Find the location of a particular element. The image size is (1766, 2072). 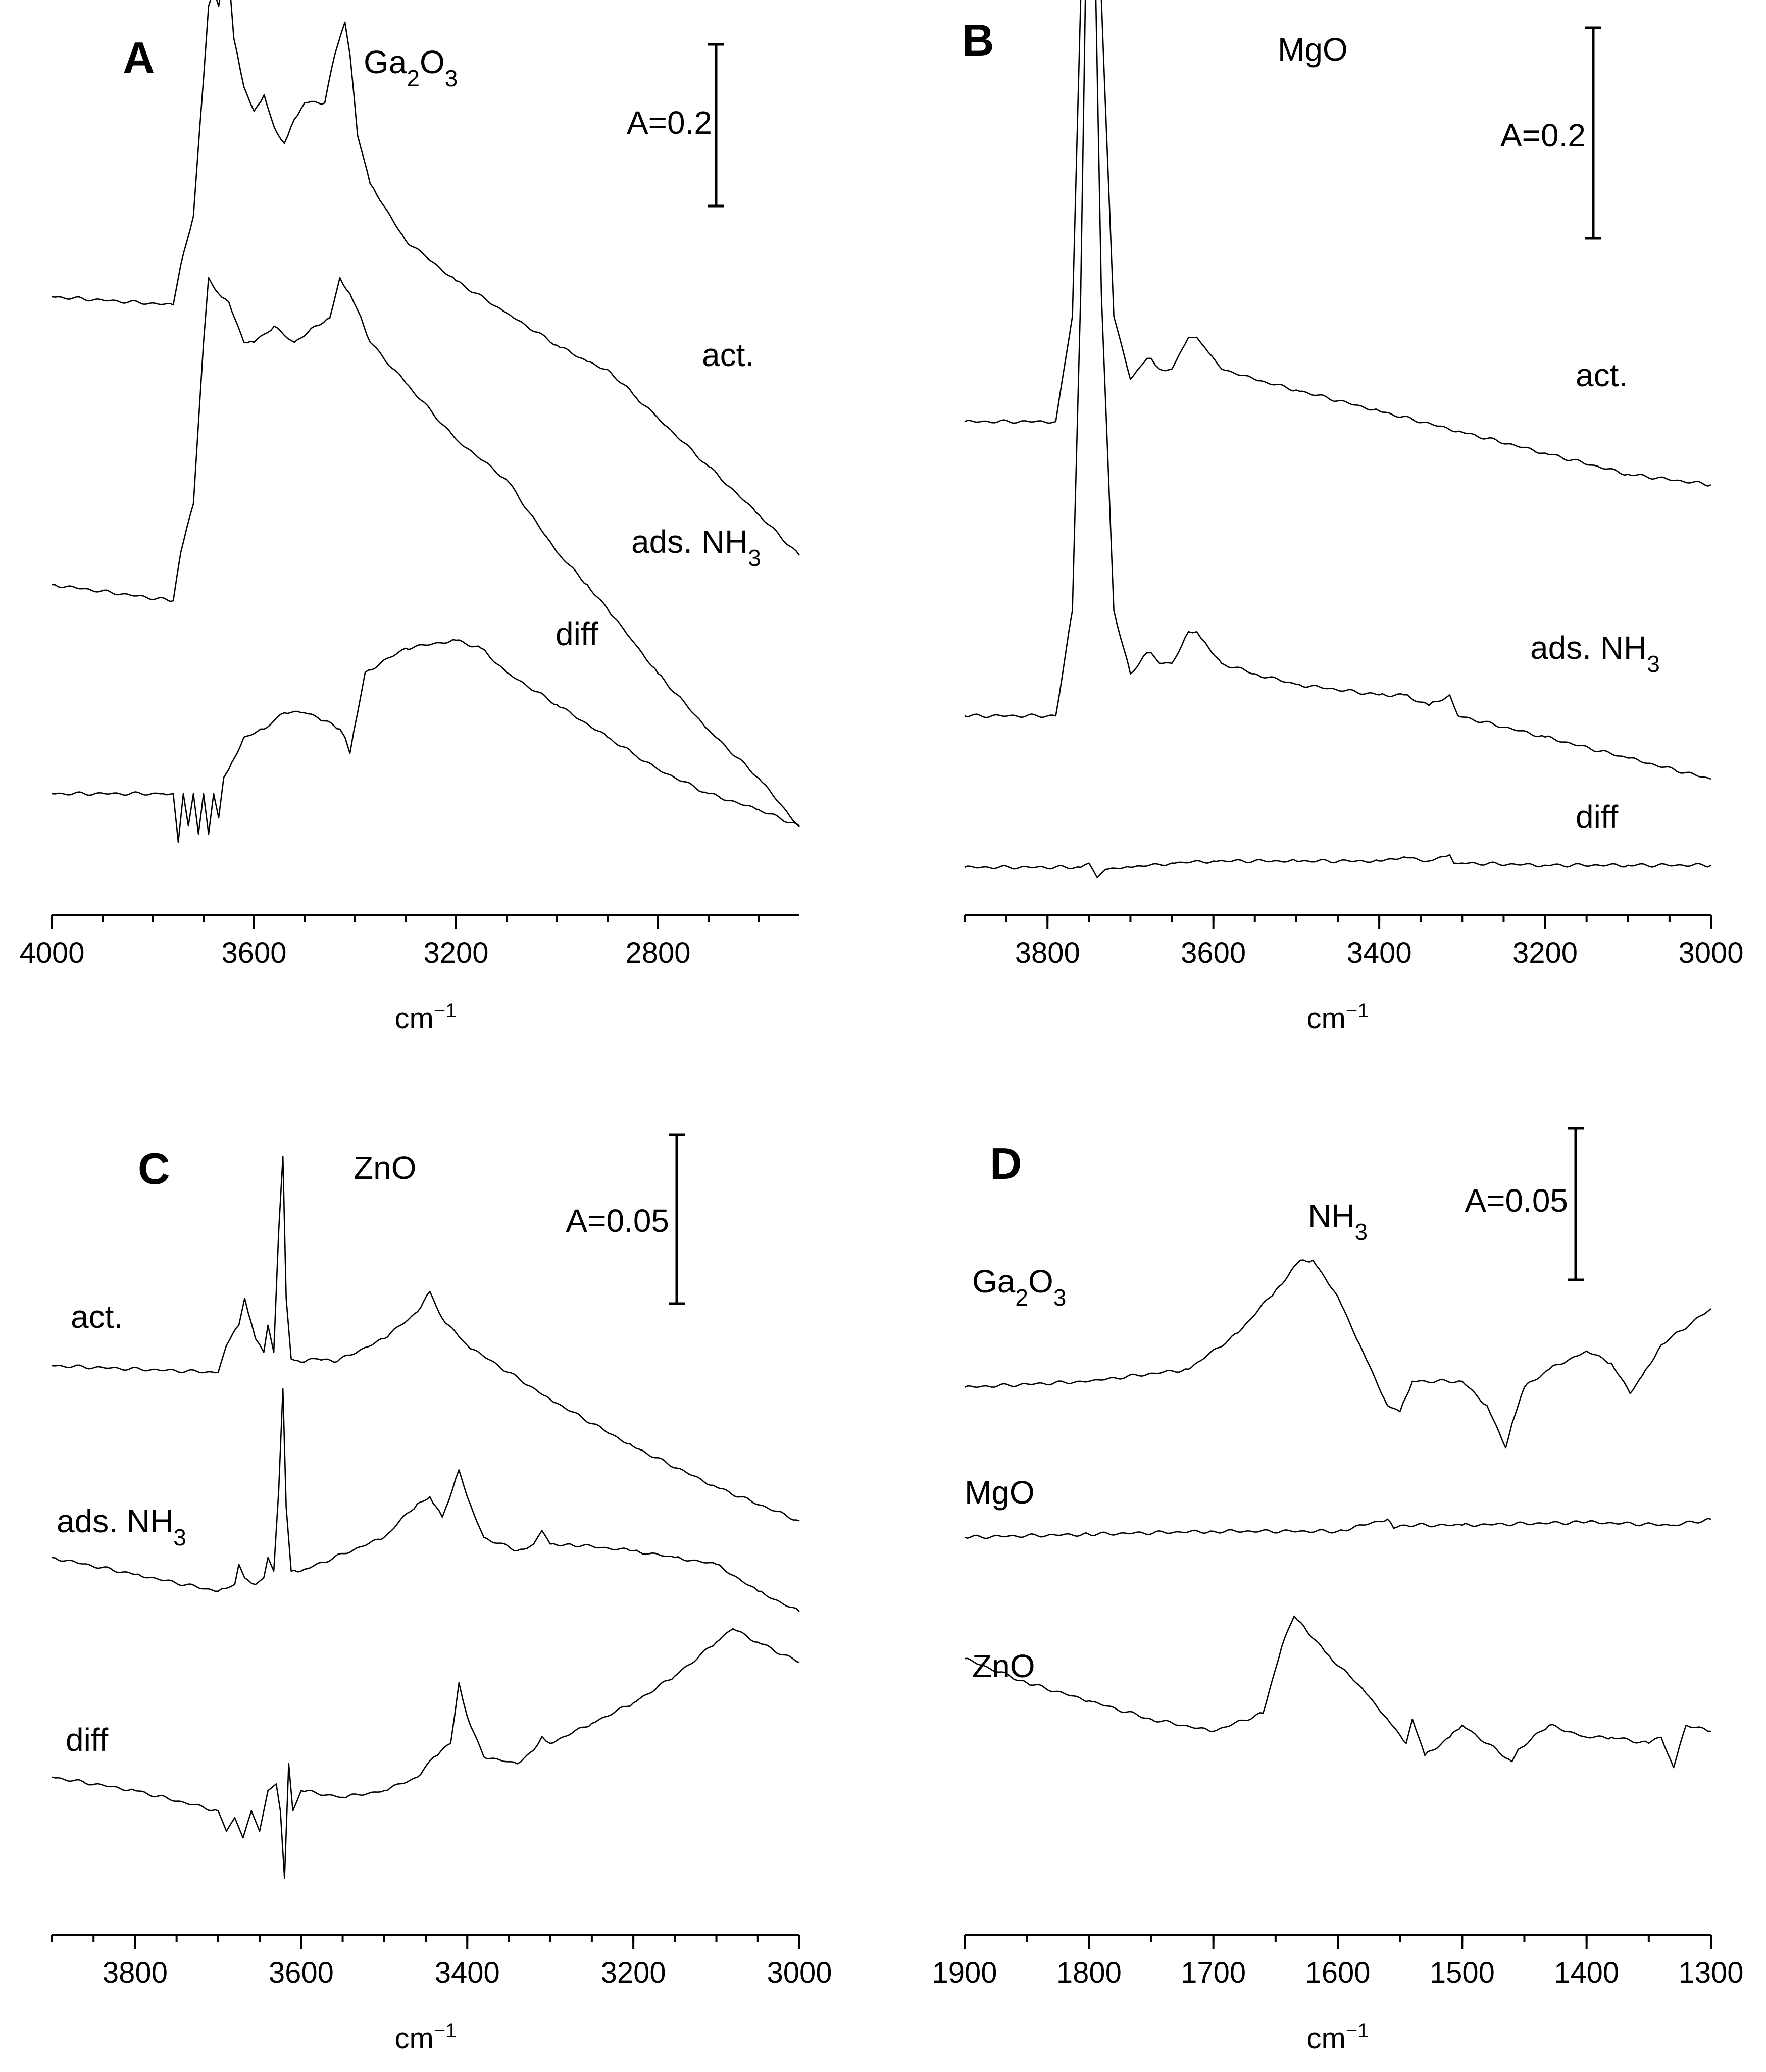

panel-letter: B is located at coordinates (978, 40).